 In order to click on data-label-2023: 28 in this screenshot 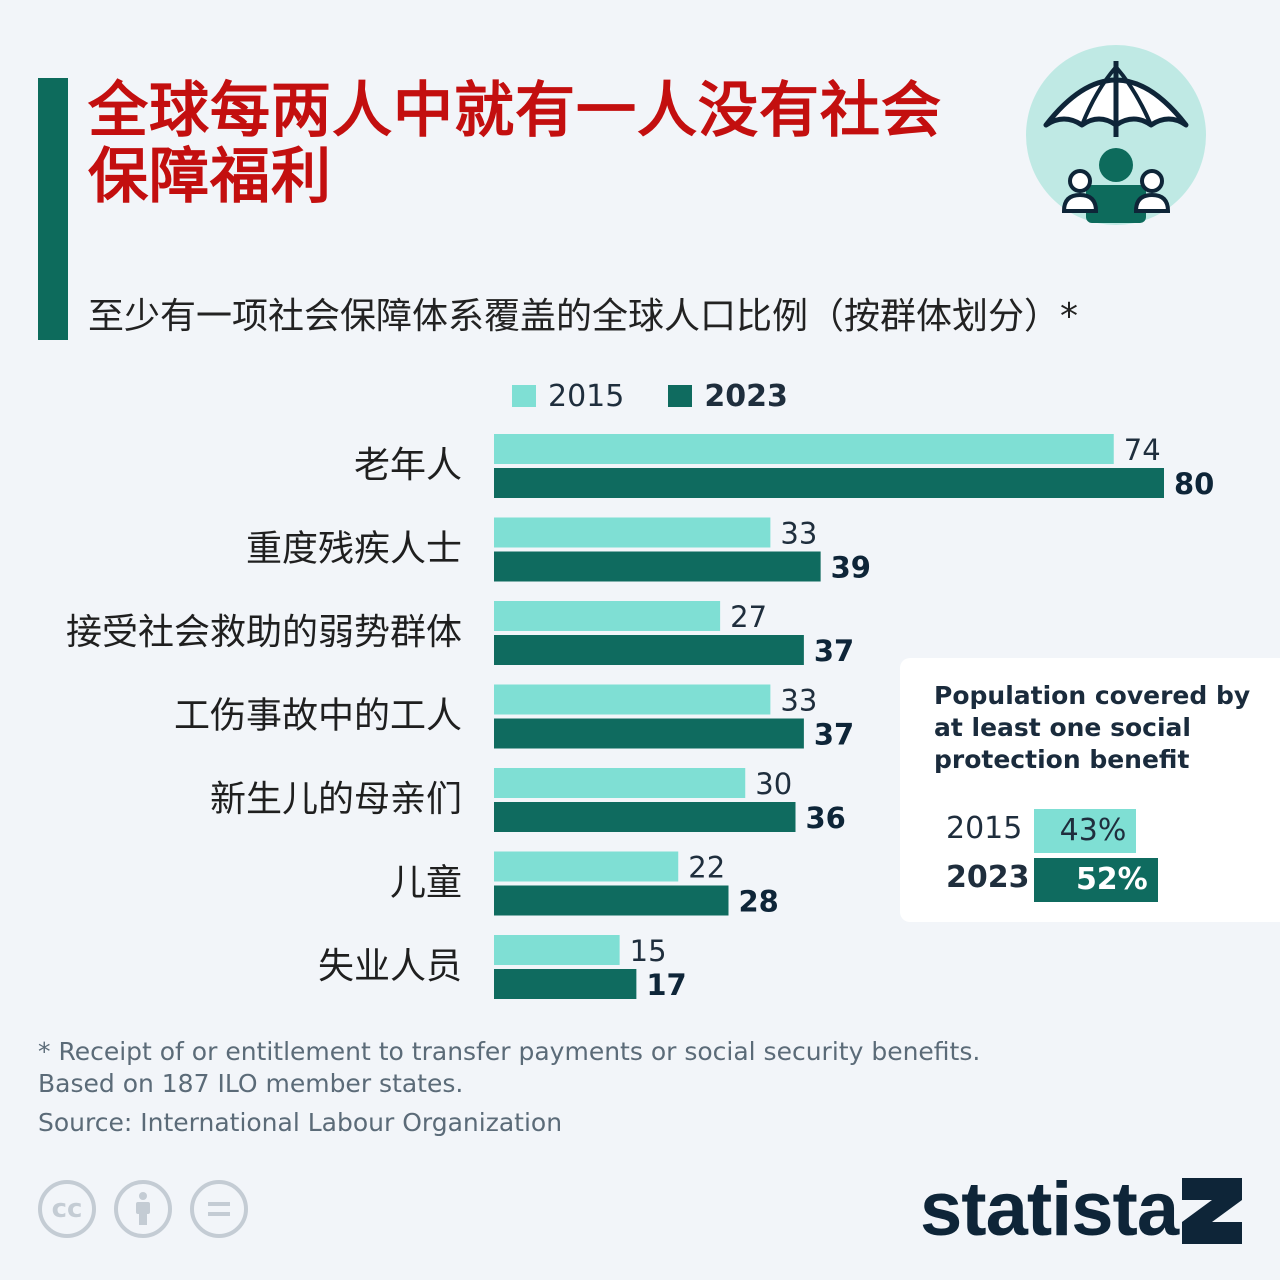, I will do `click(759, 902)`.